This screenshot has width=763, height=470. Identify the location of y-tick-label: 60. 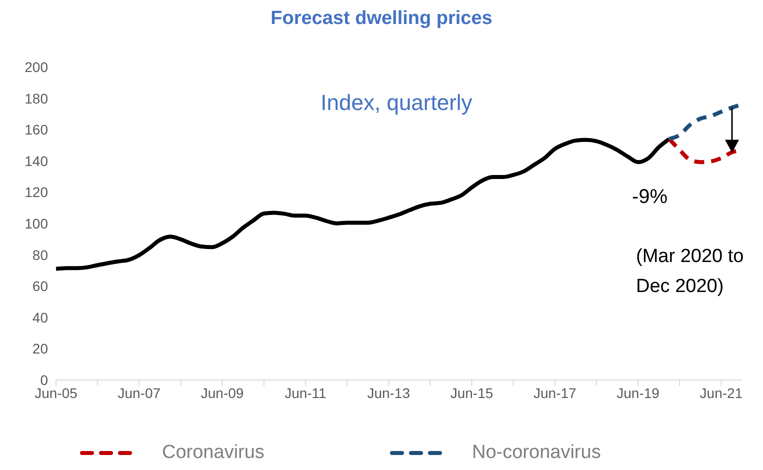
(40, 286).